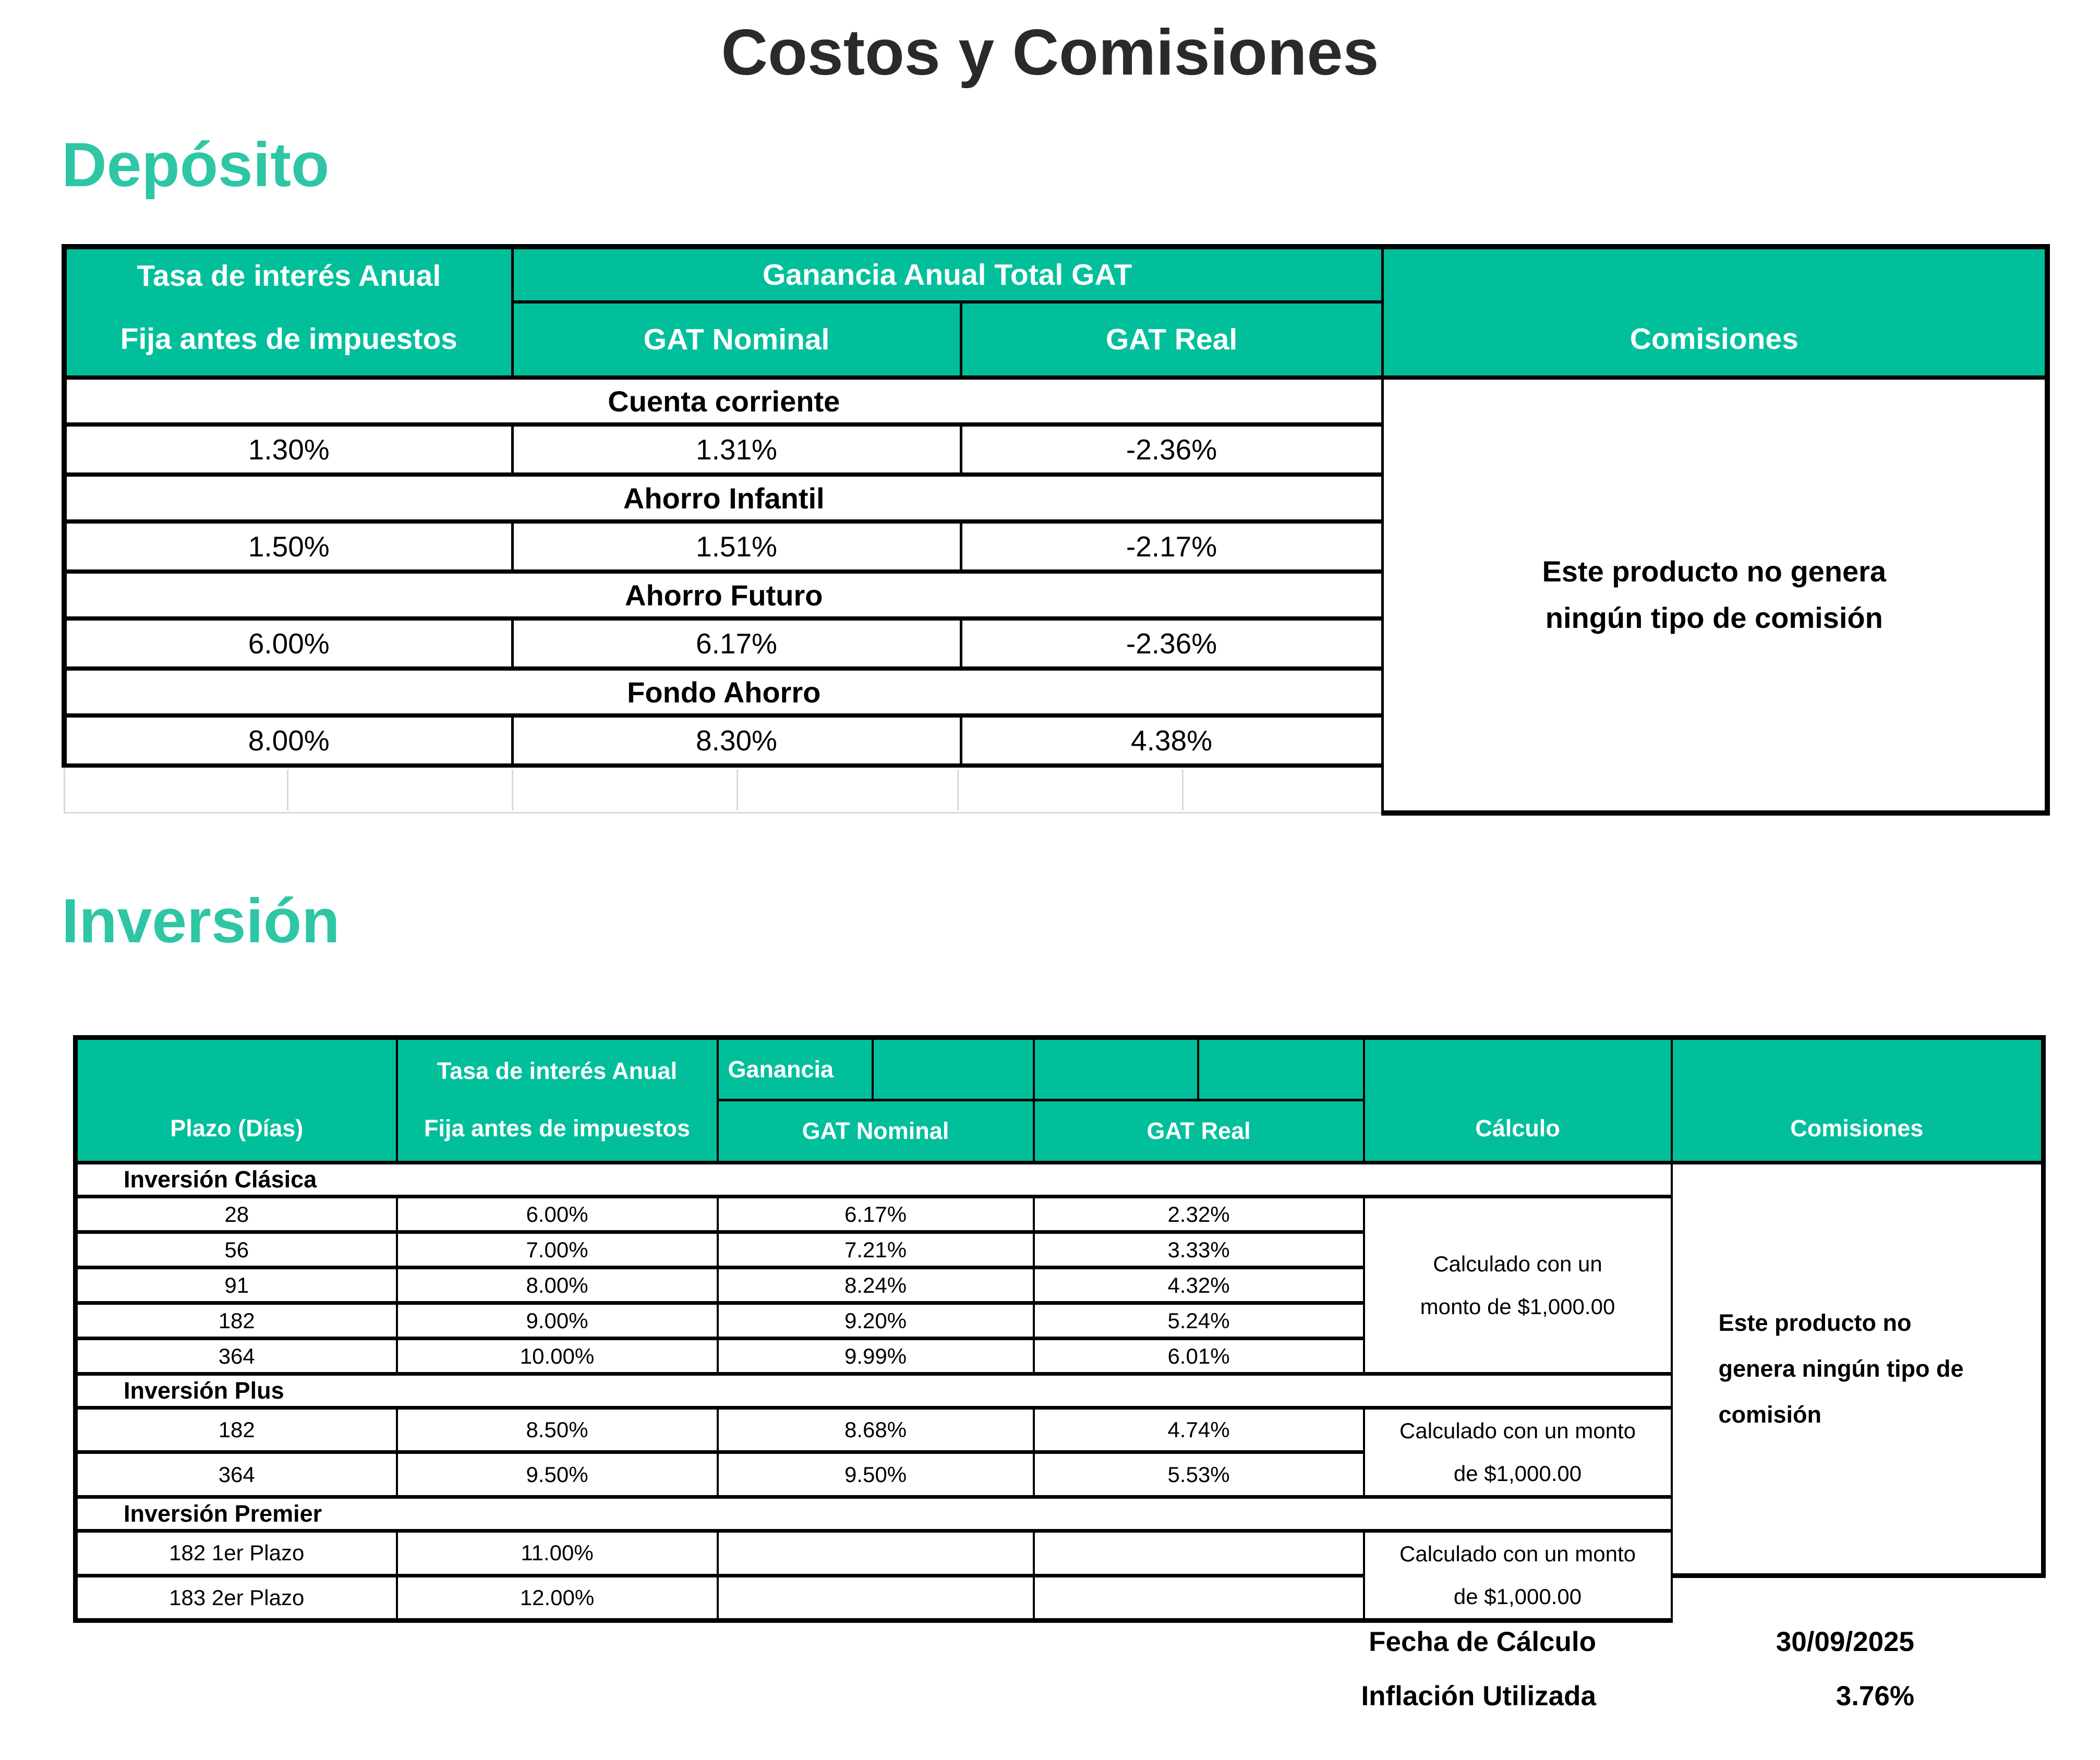 The image size is (2100, 1760). What do you see at coordinates (722, 595) in the screenshot?
I see `product-name-cell: Ahorro Futuro` at bounding box center [722, 595].